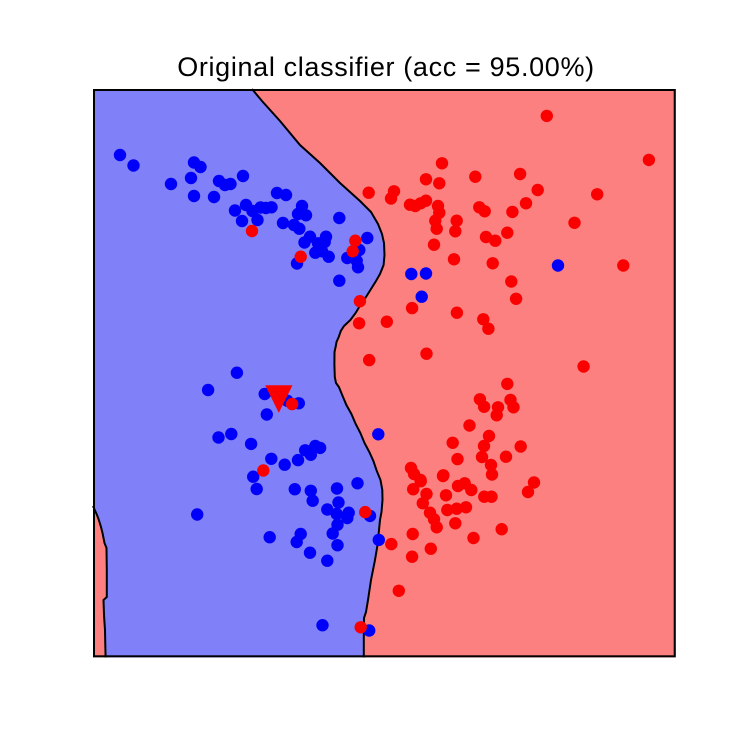  What do you see at coordinates (386, 67) in the screenshot?
I see `svg-text:Original classifier (acc = 95.: Original classifier (acc = 95.00%)` at bounding box center [386, 67].